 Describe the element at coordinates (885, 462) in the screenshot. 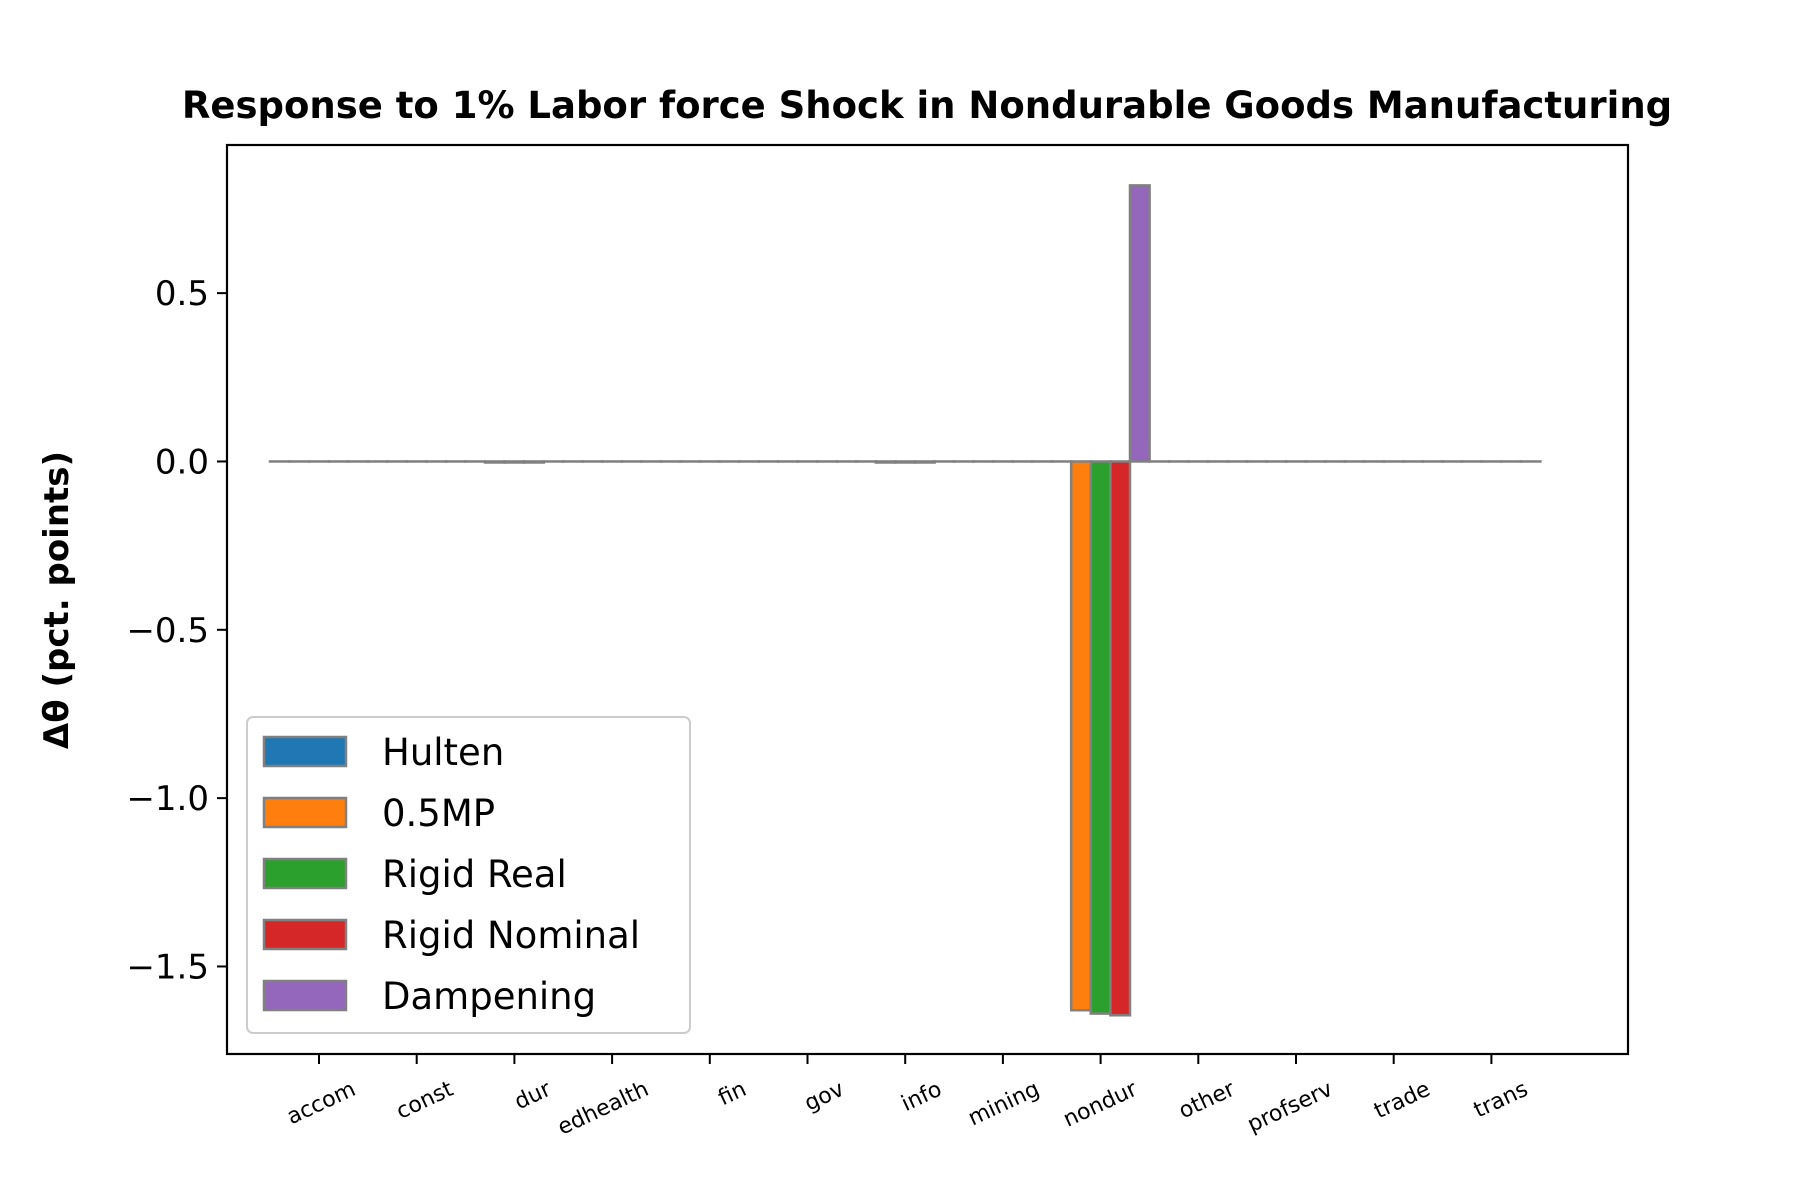

I see `bar-0-5mp-info` at that location.